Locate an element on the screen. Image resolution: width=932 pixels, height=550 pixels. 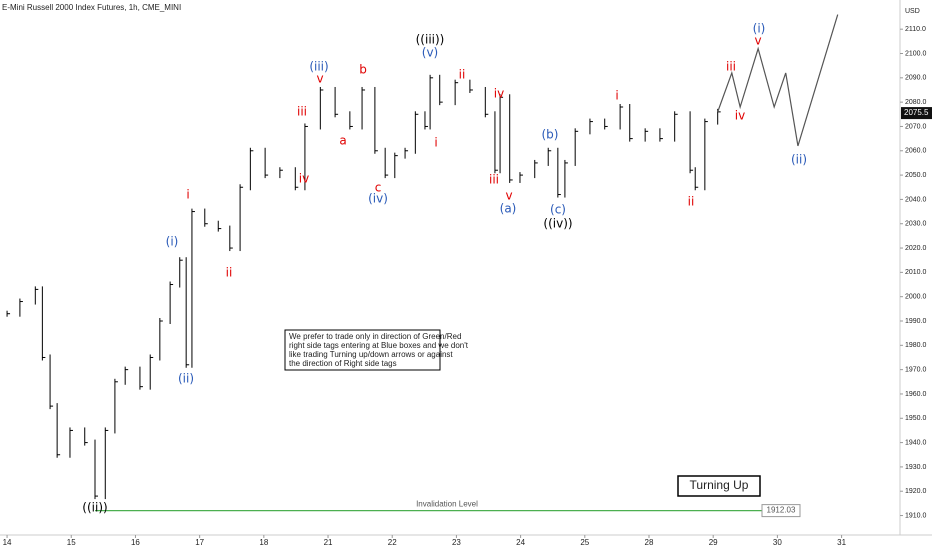
y-tick-label: 2020.0 is located at coordinates (916, 248).